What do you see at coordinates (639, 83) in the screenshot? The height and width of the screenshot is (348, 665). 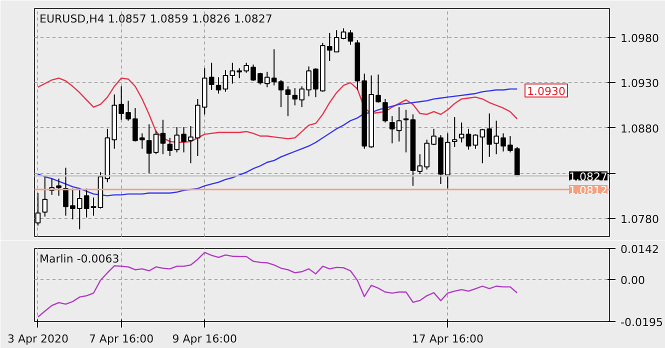 I see `y-tick-label: 1.0930` at bounding box center [639, 83].